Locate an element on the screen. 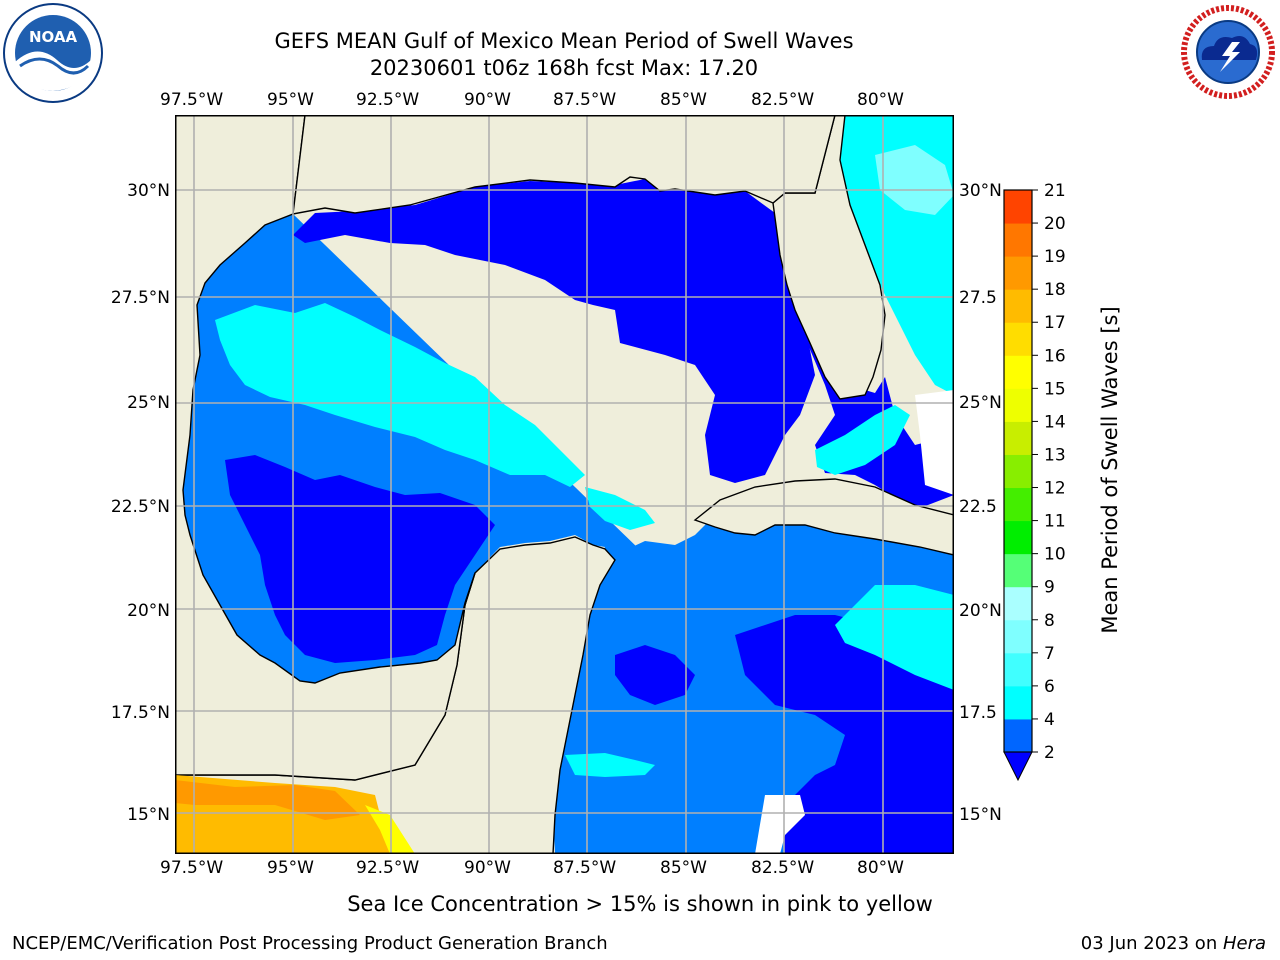  lat-label: 22.5 is located at coordinates (978, 507).